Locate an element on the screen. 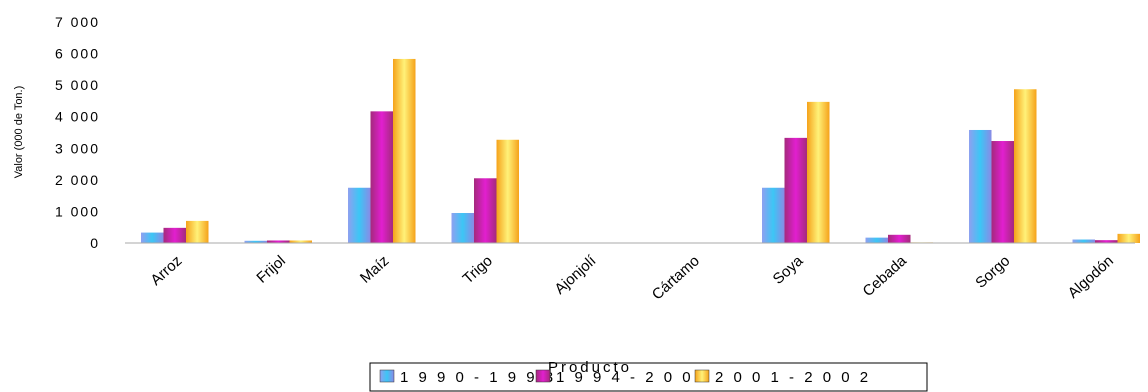  x-tick-label: Frijol is located at coordinates (271, 269).